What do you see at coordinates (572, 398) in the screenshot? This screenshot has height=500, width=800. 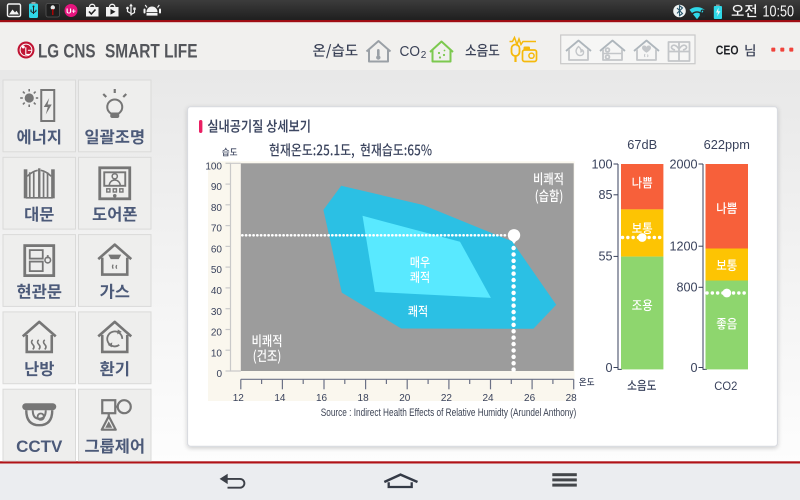 I see `svg-text: 28` at bounding box center [572, 398].